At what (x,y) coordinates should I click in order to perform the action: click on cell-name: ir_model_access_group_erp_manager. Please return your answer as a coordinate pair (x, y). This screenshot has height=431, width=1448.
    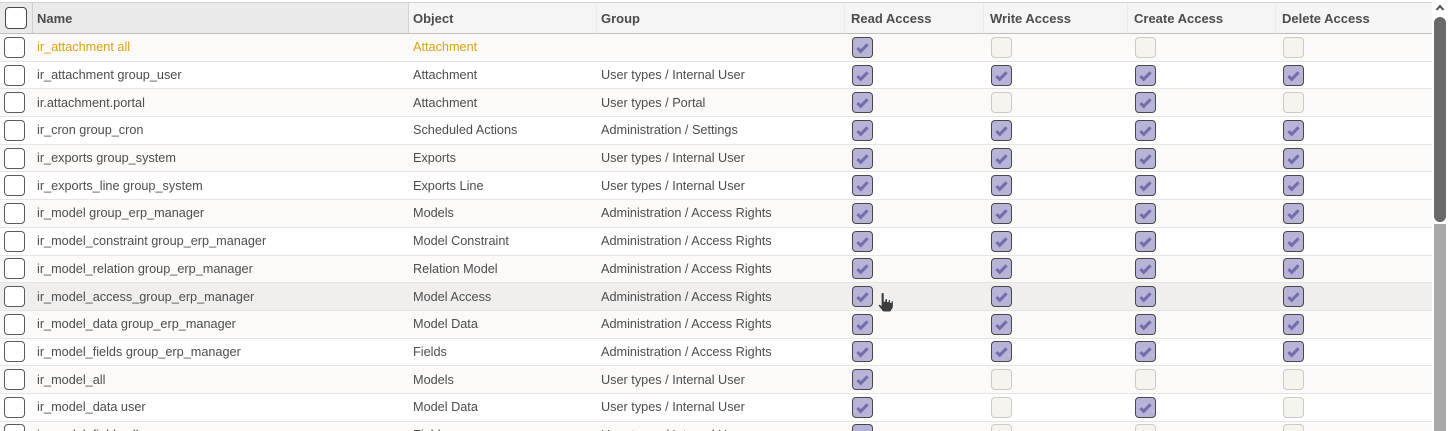
    Looking at the image, I should click on (146, 296).